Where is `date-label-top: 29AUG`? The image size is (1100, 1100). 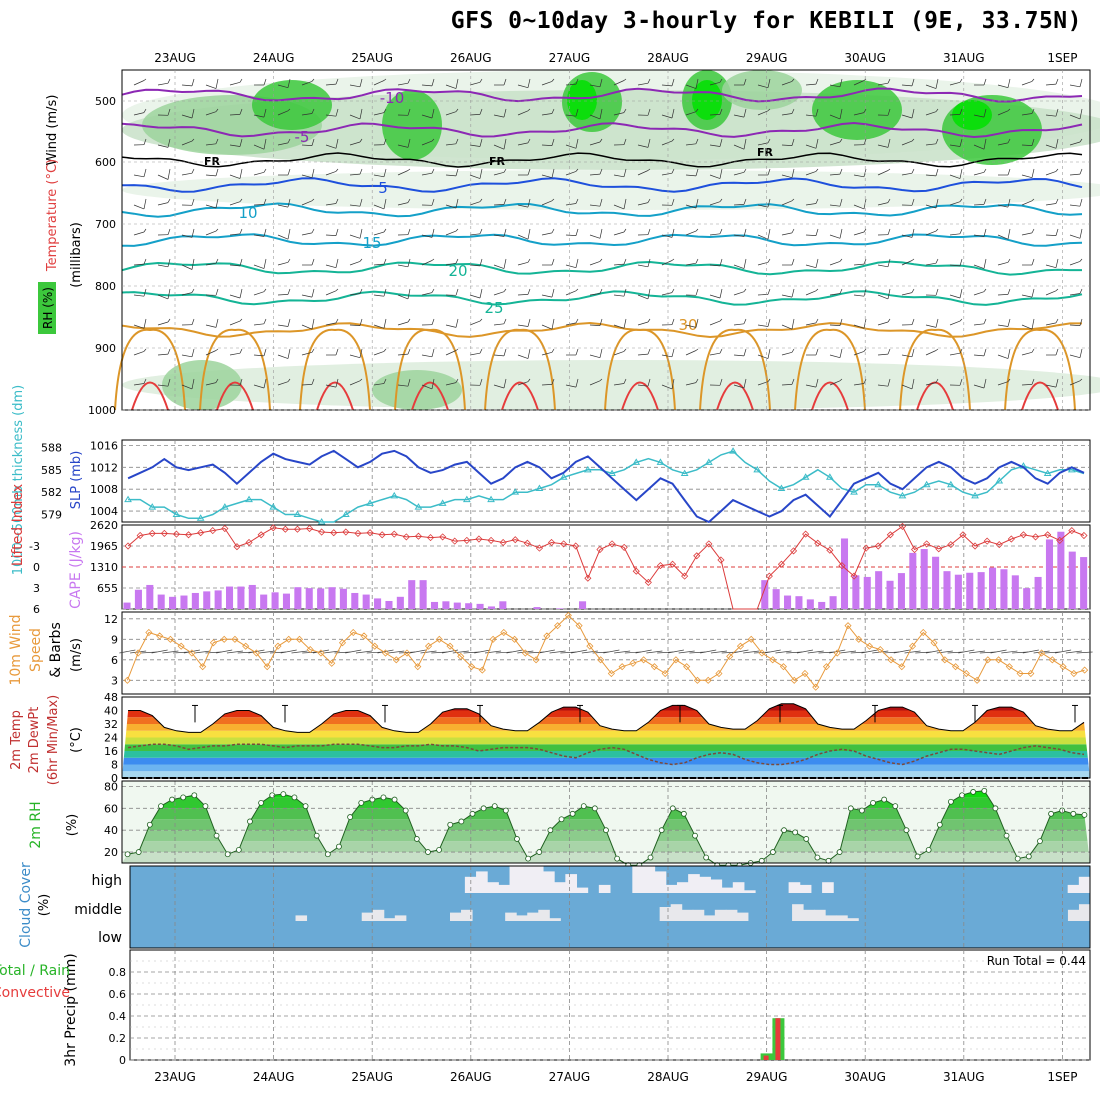 date-label-top: 29AUG is located at coordinates (767, 58).